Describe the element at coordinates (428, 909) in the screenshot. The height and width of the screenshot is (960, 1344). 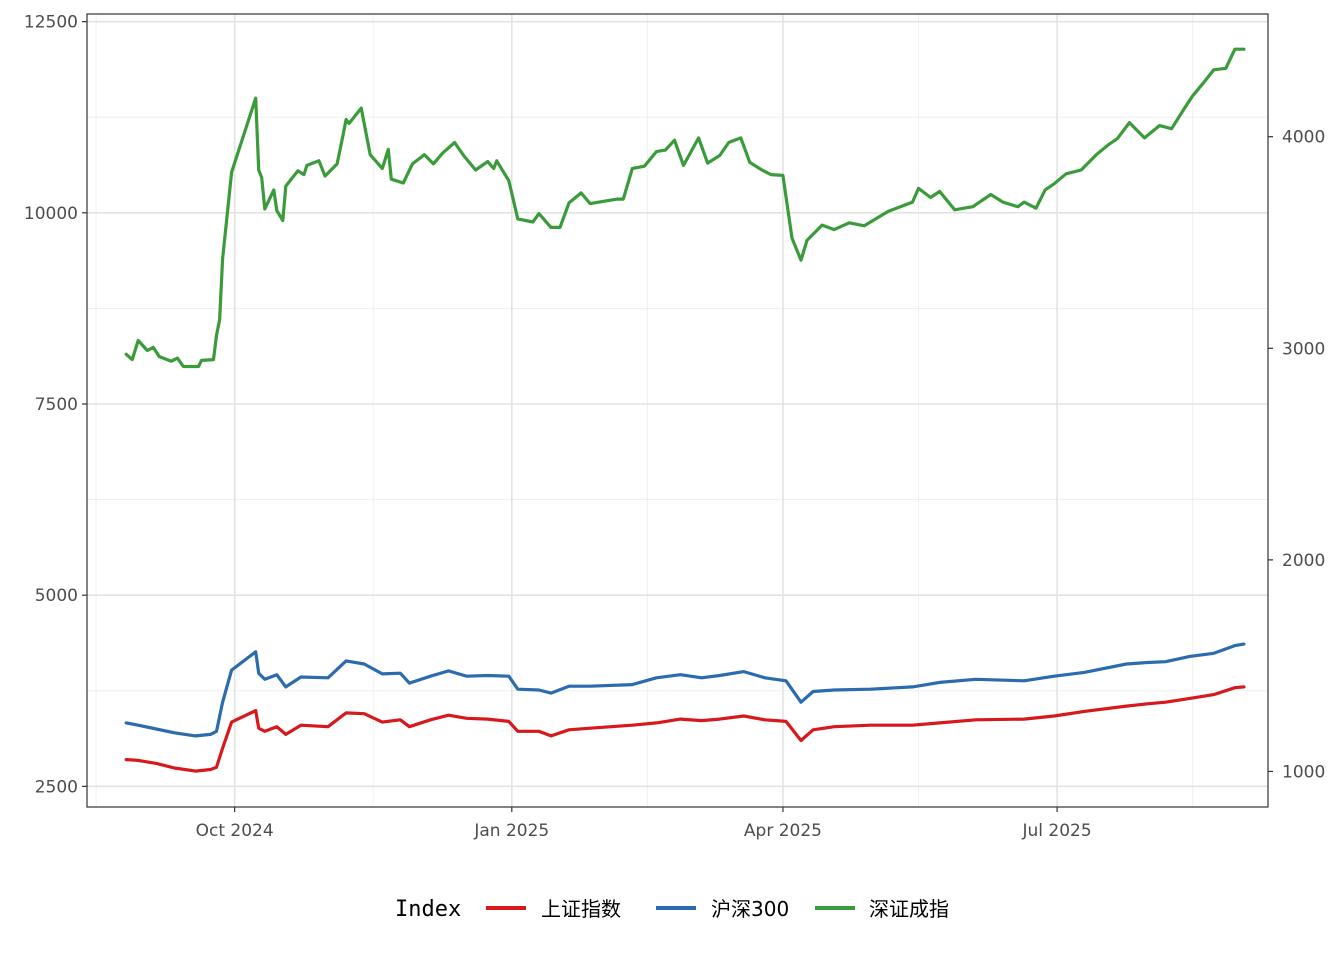
I see `legend-title: Index` at that location.